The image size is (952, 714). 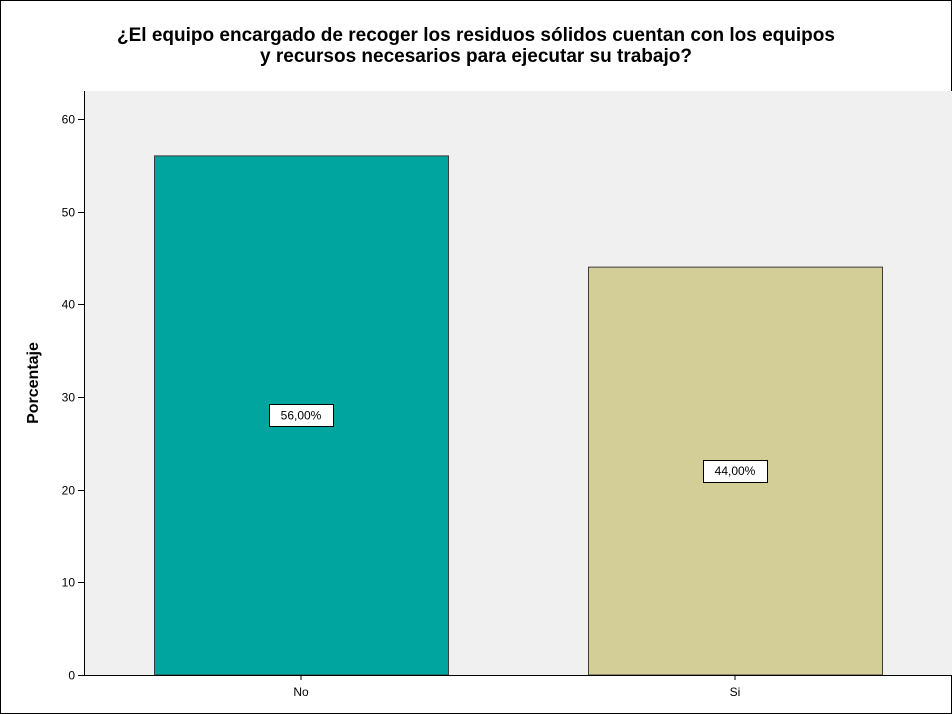 I want to click on data-label-no: 56,00%, so click(x=301, y=415).